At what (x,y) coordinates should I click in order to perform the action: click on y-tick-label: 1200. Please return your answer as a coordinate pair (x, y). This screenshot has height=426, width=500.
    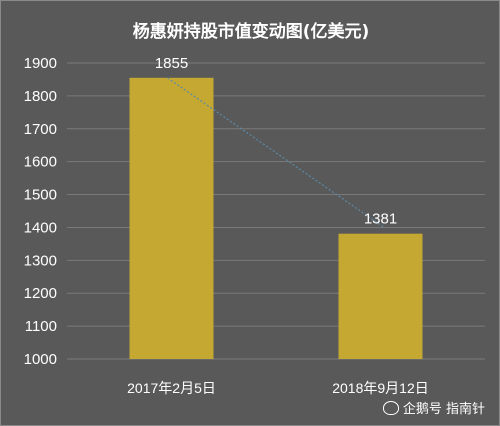
    Looking at the image, I should click on (40, 293).